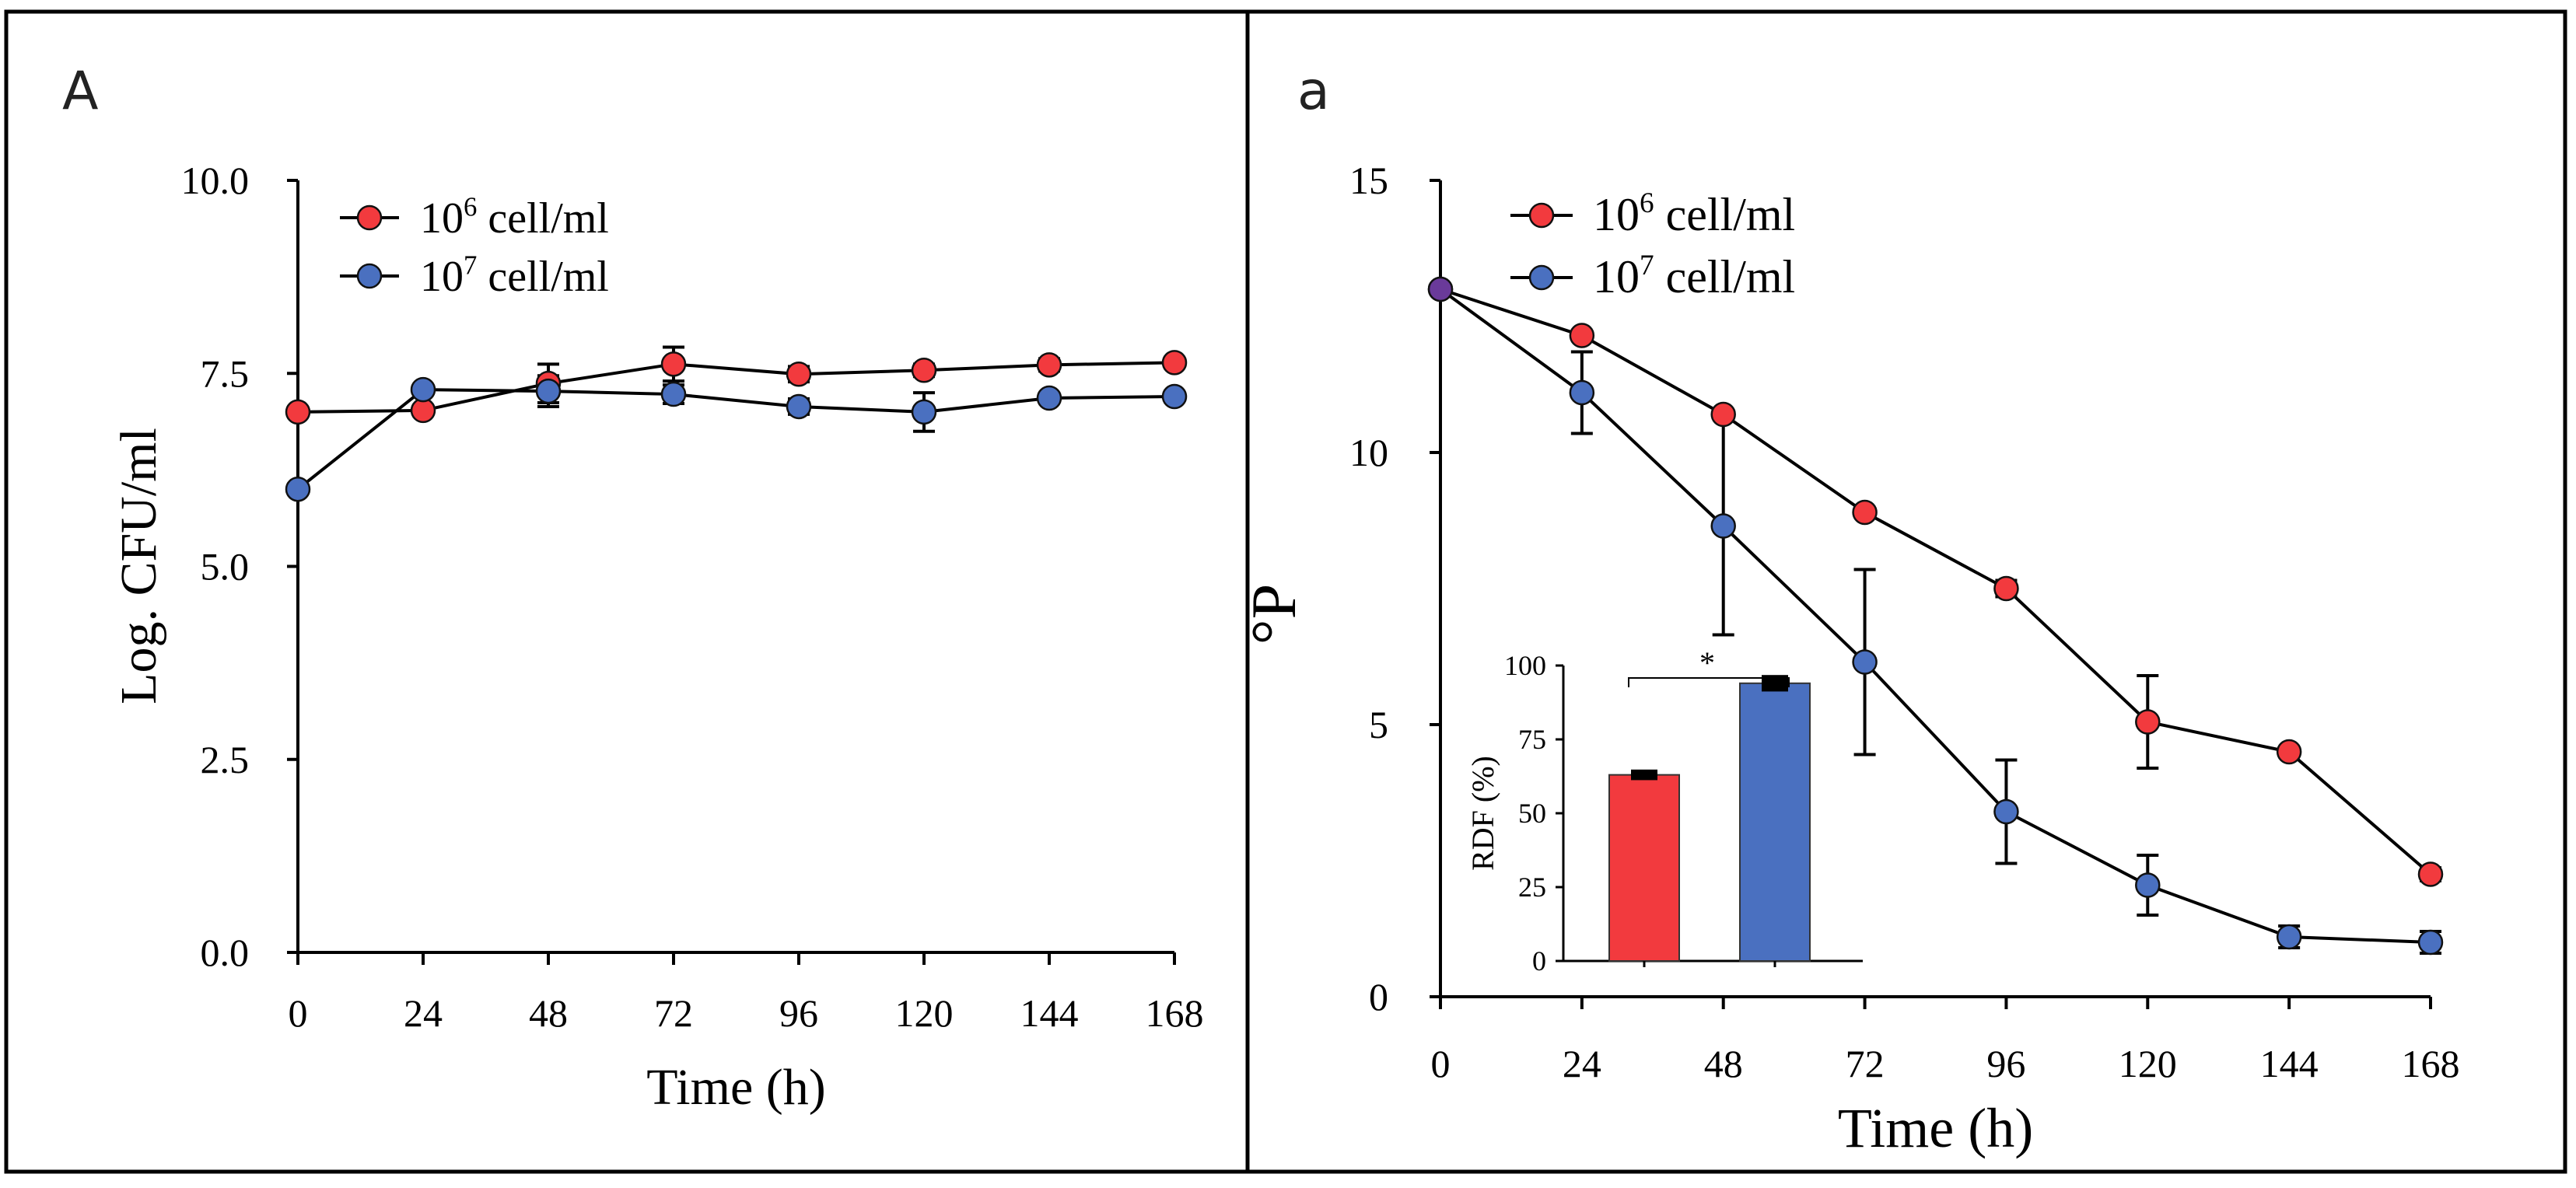  I want to click on significance-bracket, so click(1709, 682).